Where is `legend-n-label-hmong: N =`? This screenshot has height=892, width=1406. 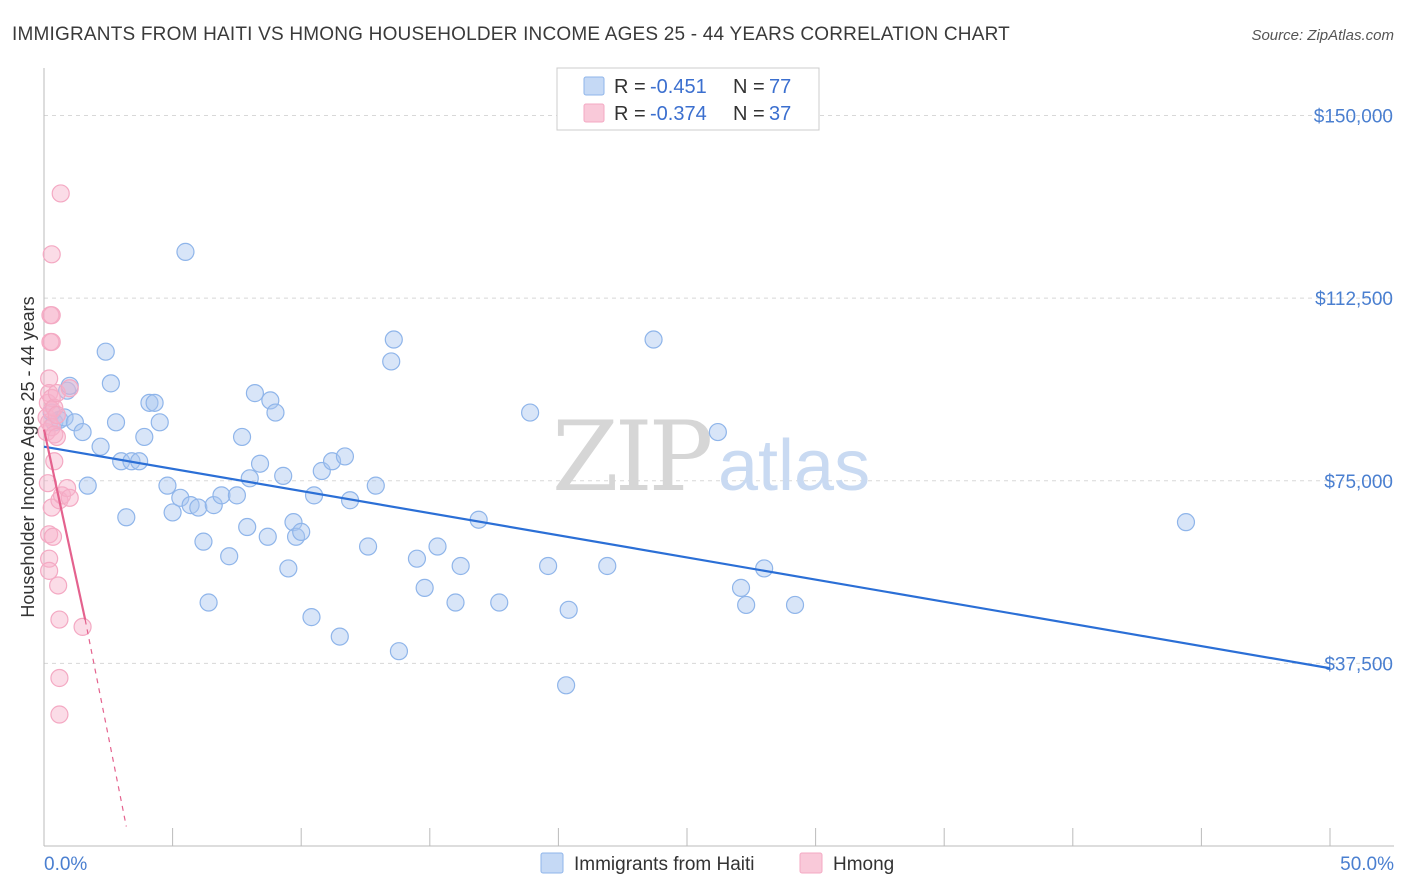
legend-n-label-hmong: N = is located at coordinates (749, 114).